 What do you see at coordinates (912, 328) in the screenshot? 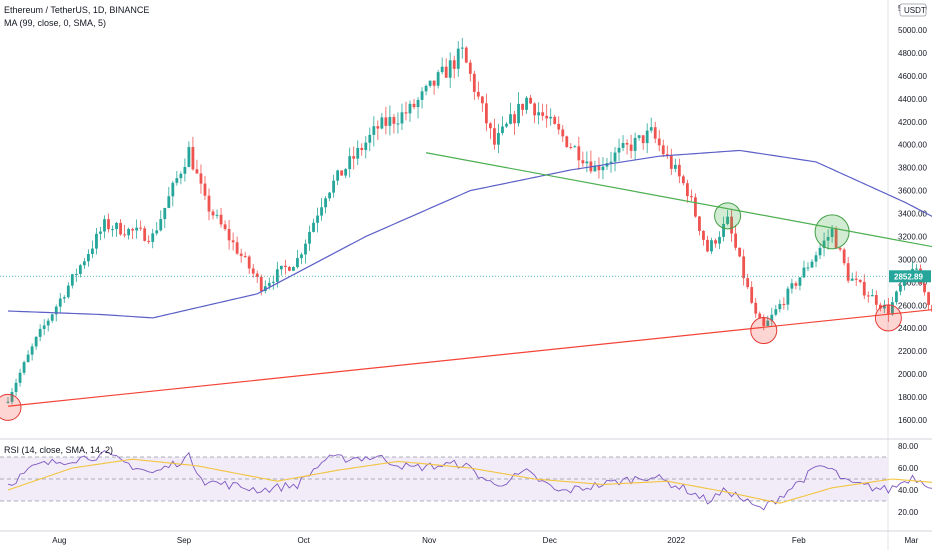
I see `price-tick-label: 2400.00` at bounding box center [912, 328].